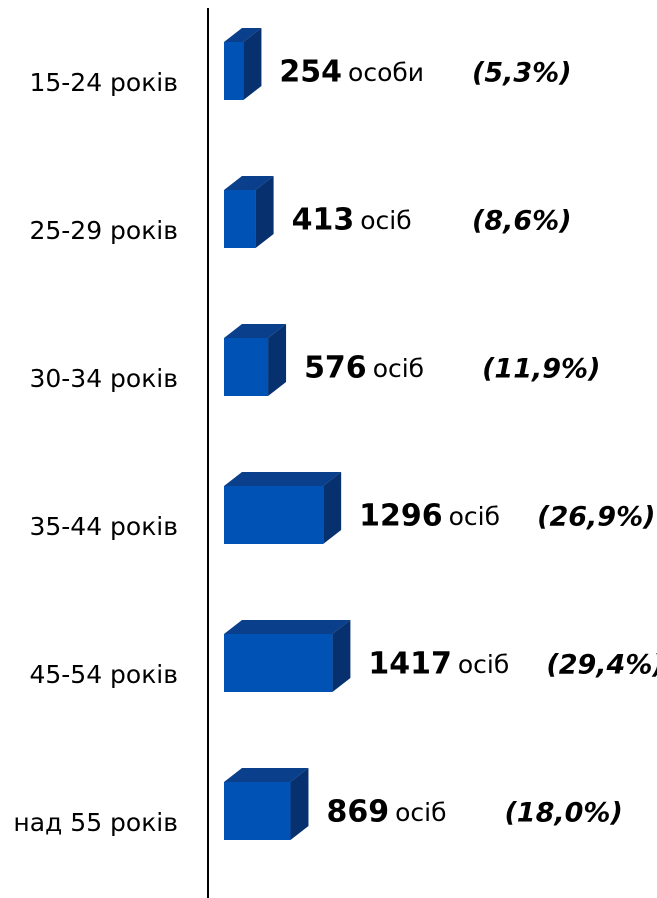 This screenshot has height=898, width=657. What do you see at coordinates (103, 82) in the screenshot?
I see `category-label: 15-24 років` at bounding box center [103, 82].